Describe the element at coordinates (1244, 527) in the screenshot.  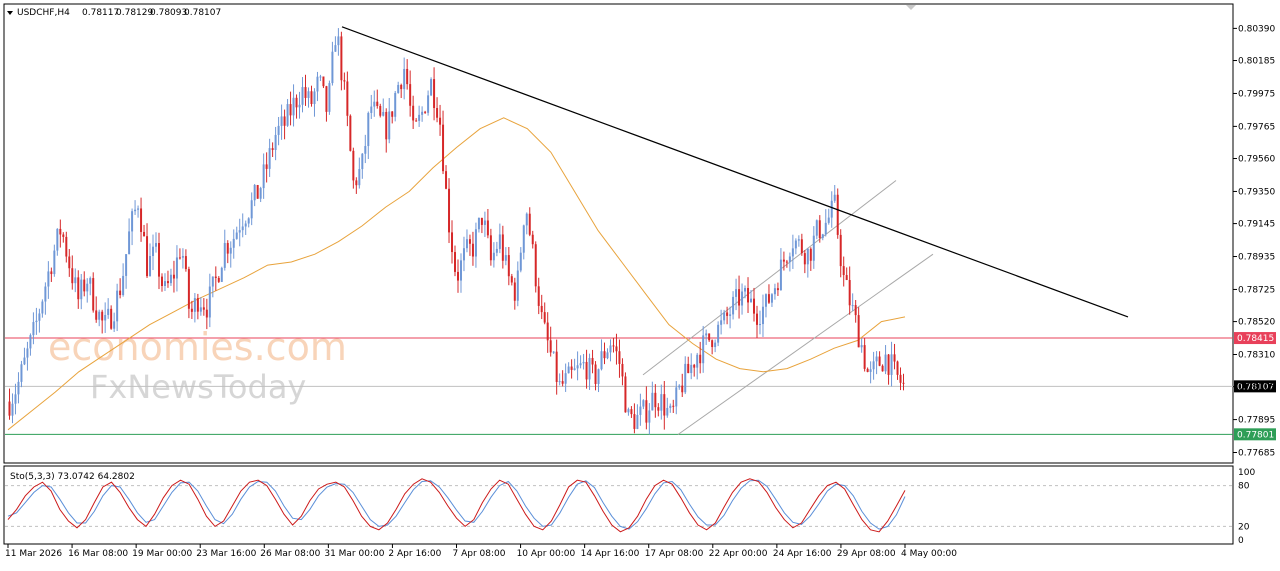
I see `stoch-tick-label: 20` at that location.